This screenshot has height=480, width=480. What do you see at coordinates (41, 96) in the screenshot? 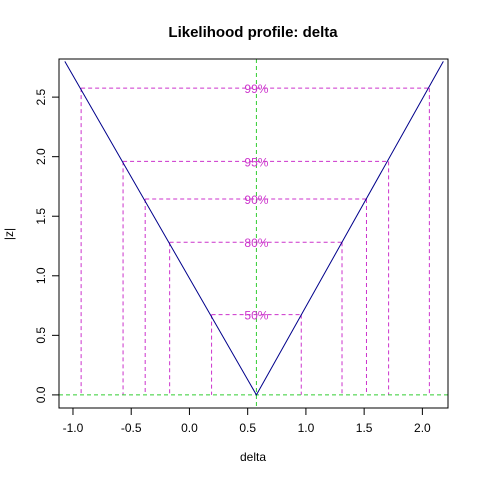
I see `y-tick-label-5: 2.5` at bounding box center [41, 96].